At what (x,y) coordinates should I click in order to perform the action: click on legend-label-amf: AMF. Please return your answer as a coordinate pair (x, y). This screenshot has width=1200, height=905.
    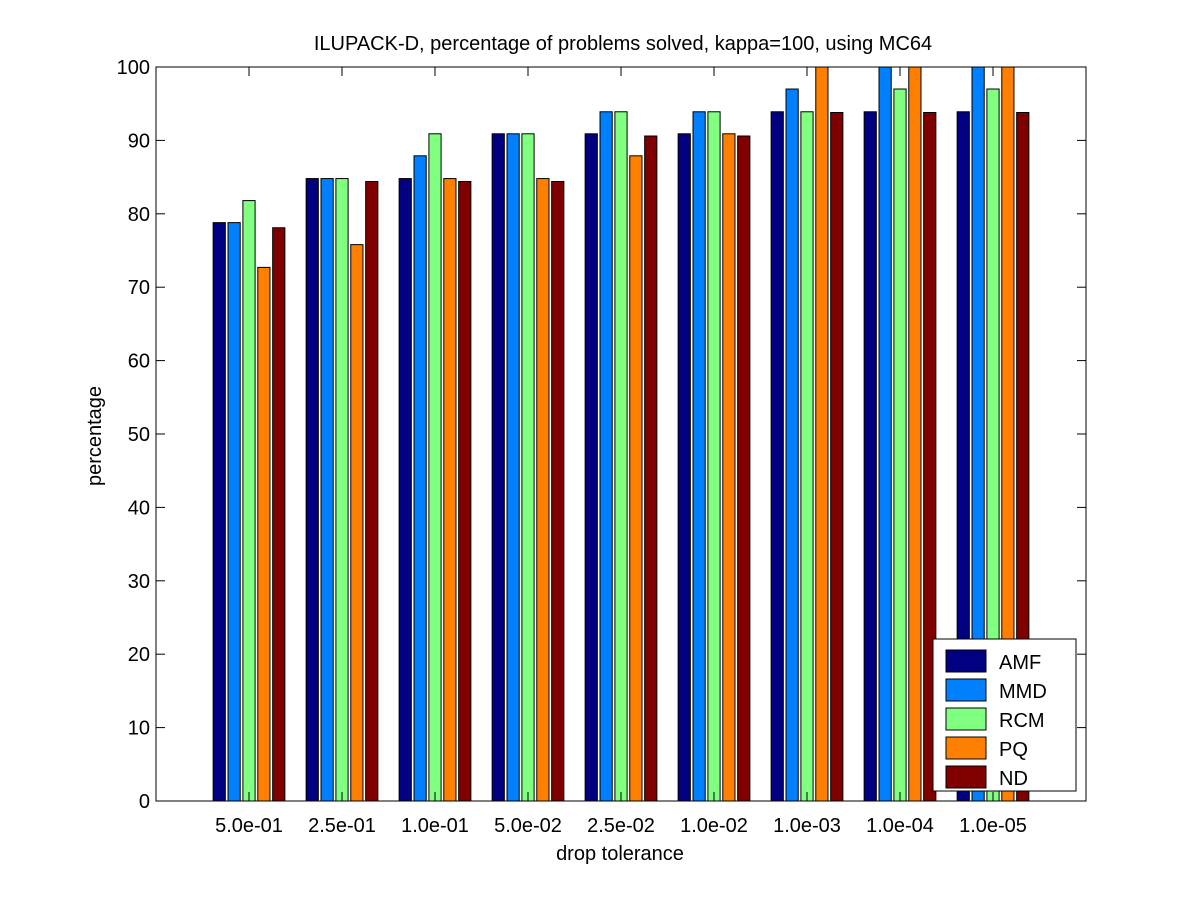
    Looking at the image, I should click on (1020, 663).